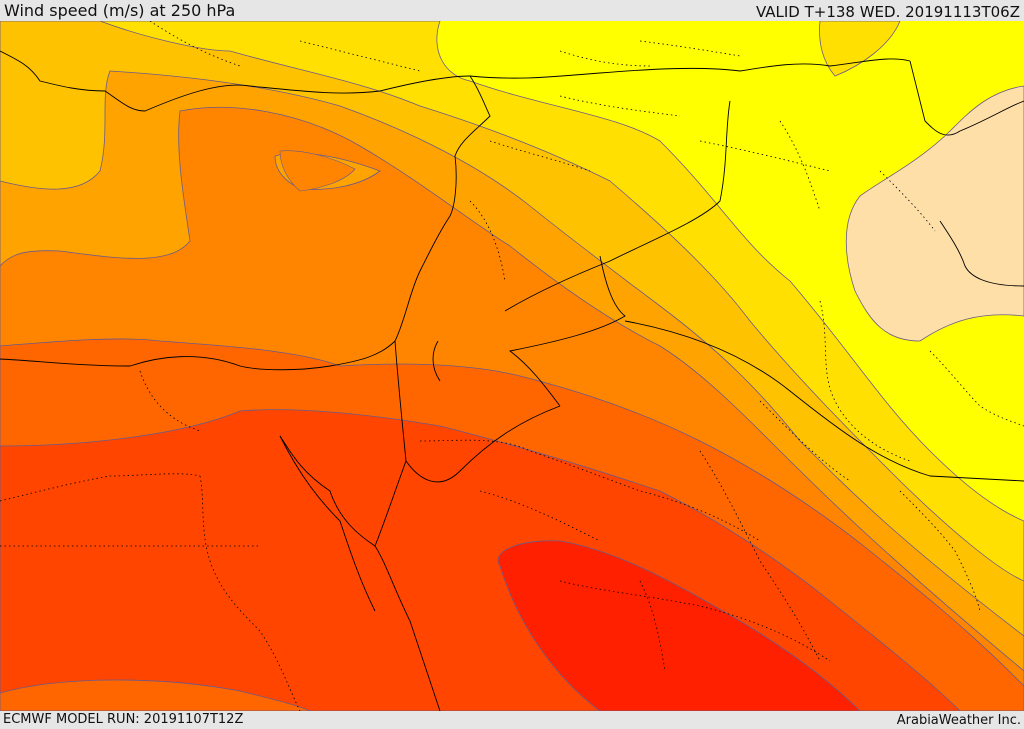 The height and width of the screenshot is (729, 1024). Describe the element at coordinates (887, 12) in the screenshot. I see `valid-time: VALID T+138 WED. 20191113T06Z` at that location.